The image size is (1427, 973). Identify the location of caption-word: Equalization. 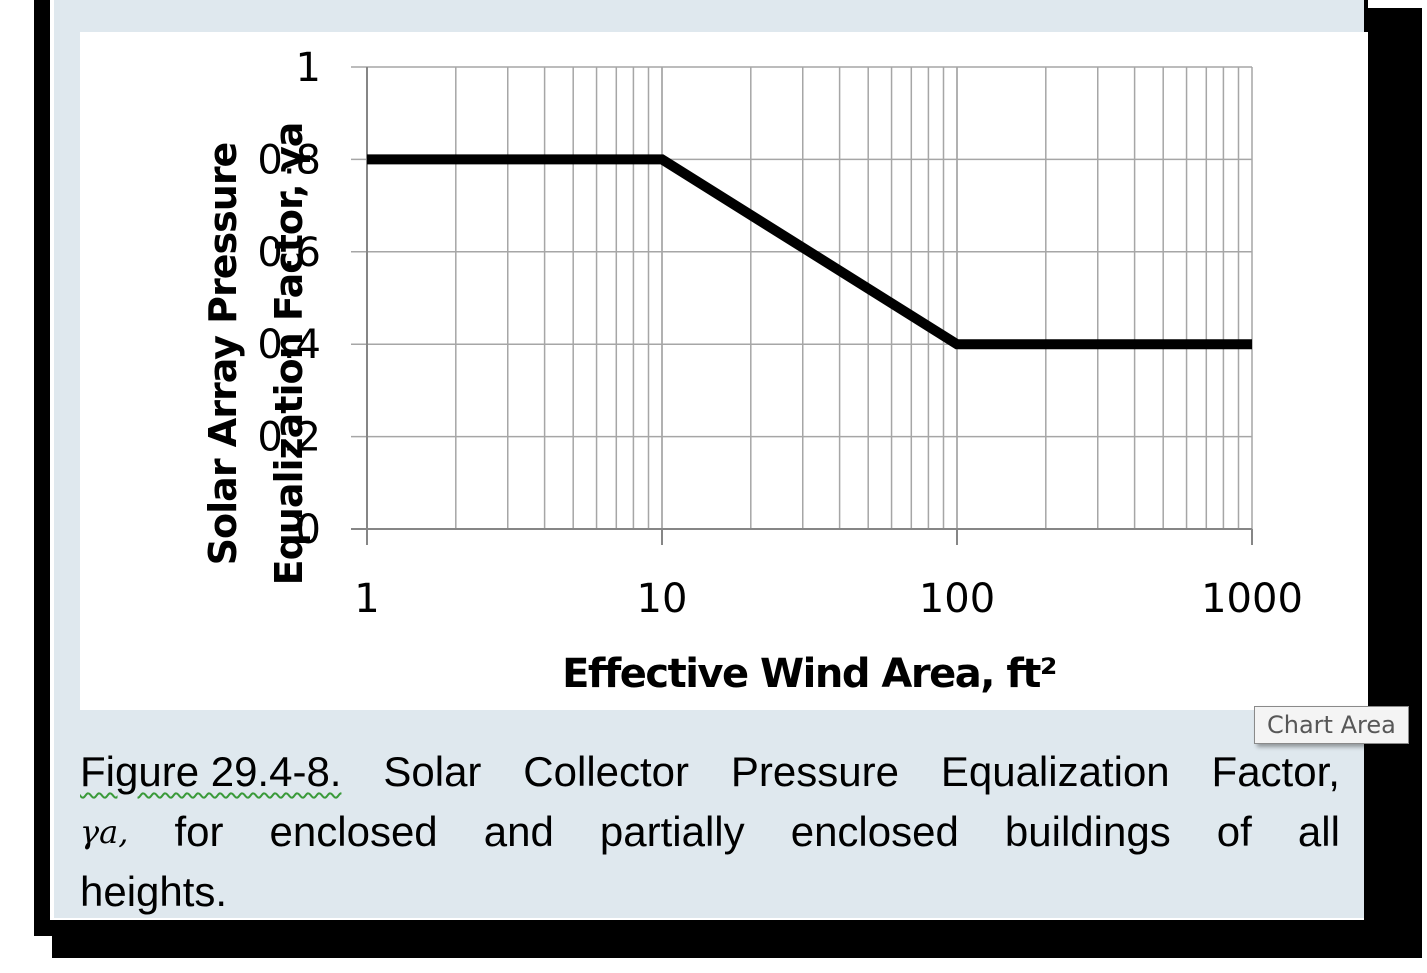
(1055, 771).